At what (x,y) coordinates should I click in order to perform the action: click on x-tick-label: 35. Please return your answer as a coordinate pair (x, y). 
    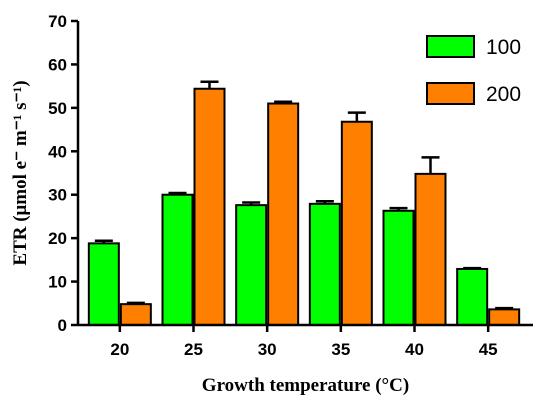
    Looking at the image, I should click on (340, 349).